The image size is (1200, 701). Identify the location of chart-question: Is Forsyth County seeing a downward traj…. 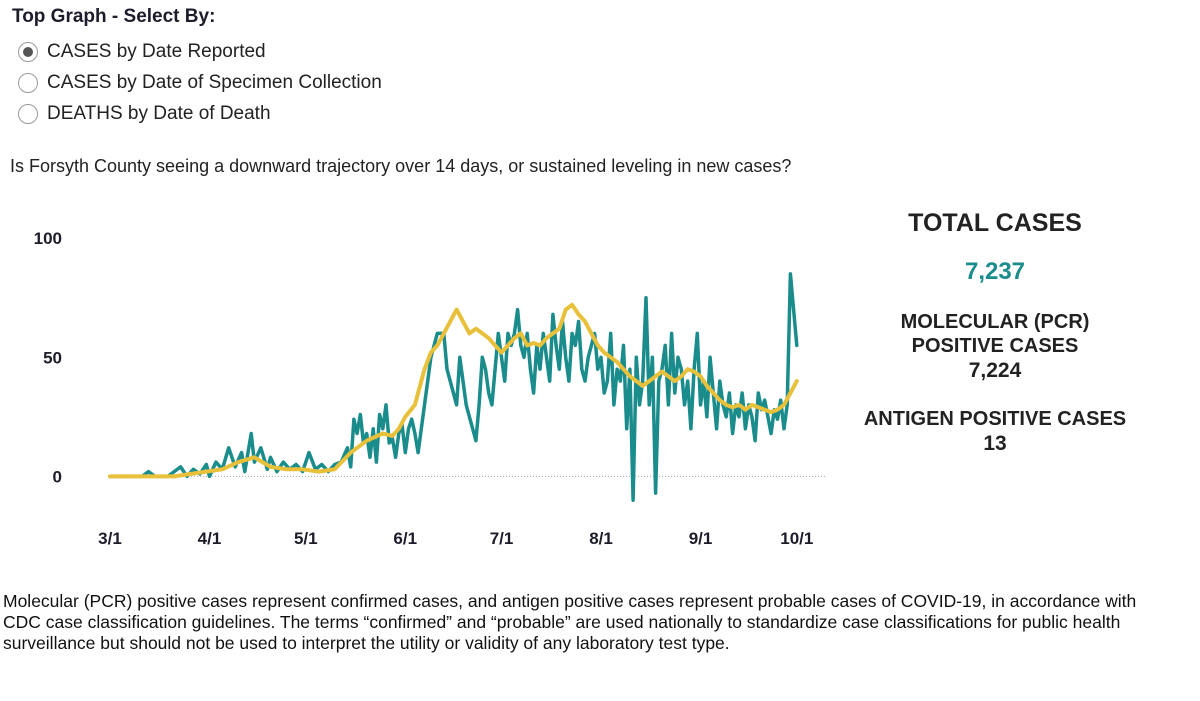
(401, 166).